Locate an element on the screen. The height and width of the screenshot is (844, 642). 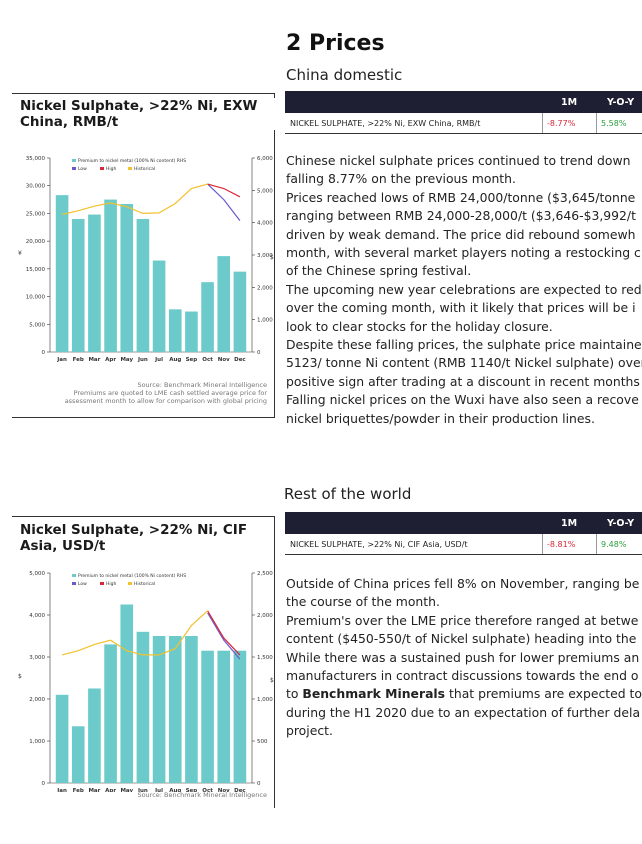
y-tick-label: 10,000 is located at coordinates (36, 298).